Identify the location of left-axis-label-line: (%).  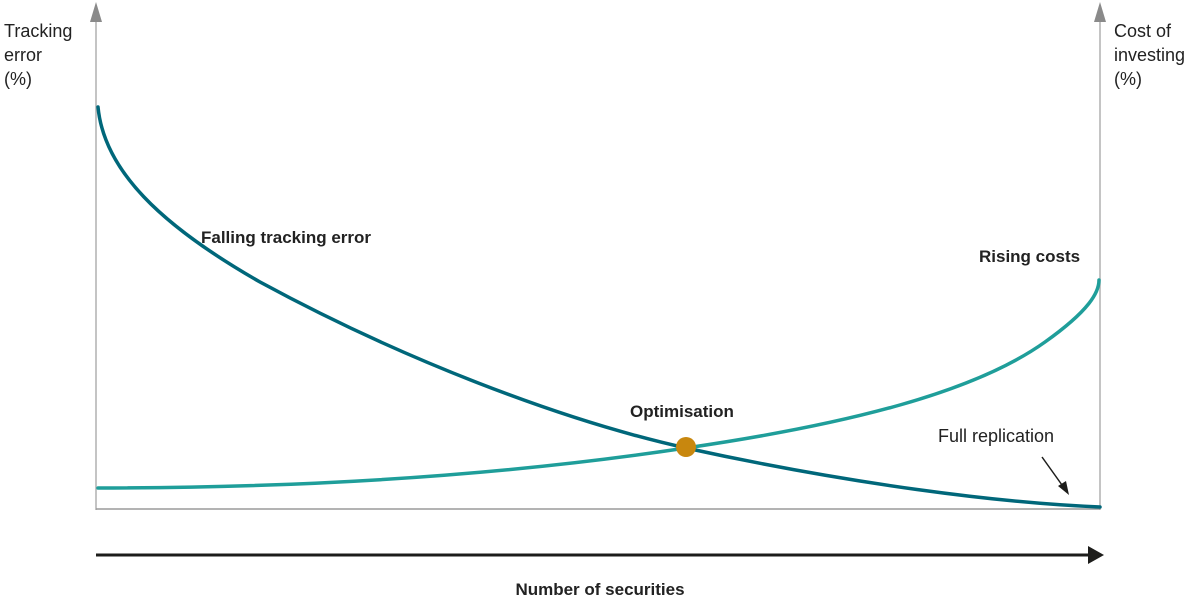
(18, 79).